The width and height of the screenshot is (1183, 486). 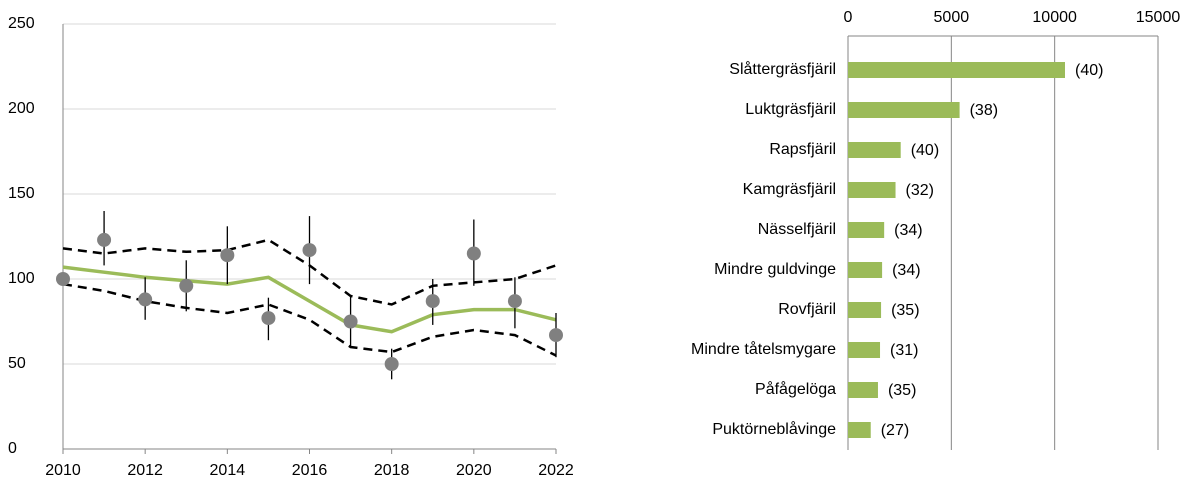 What do you see at coordinates (310, 470) in the screenshot?
I see `x-tick-label: 2016` at bounding box center [310, 470].